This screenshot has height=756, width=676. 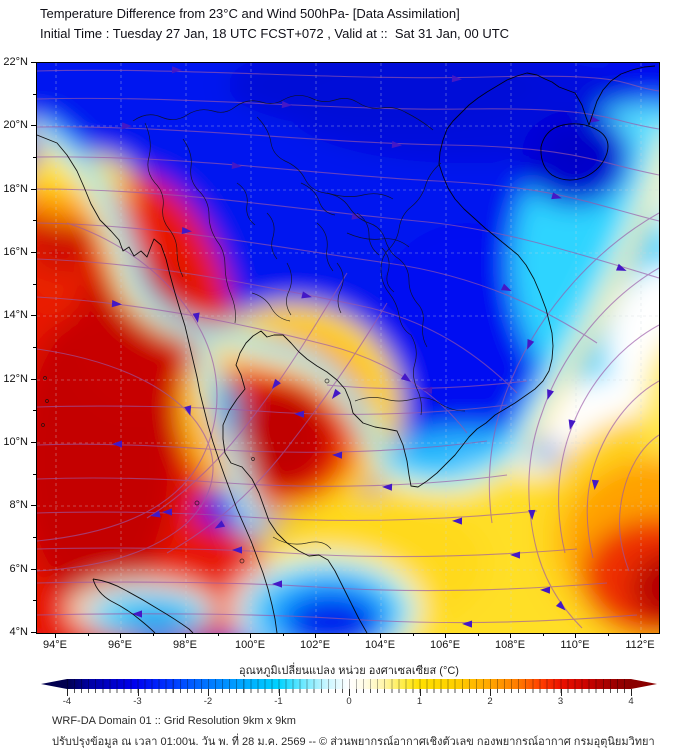 What do you see at coordinates (278, 701) in the screenshot?
I see `colorbar-tick-label: -1` at bounding box center [278, 701].